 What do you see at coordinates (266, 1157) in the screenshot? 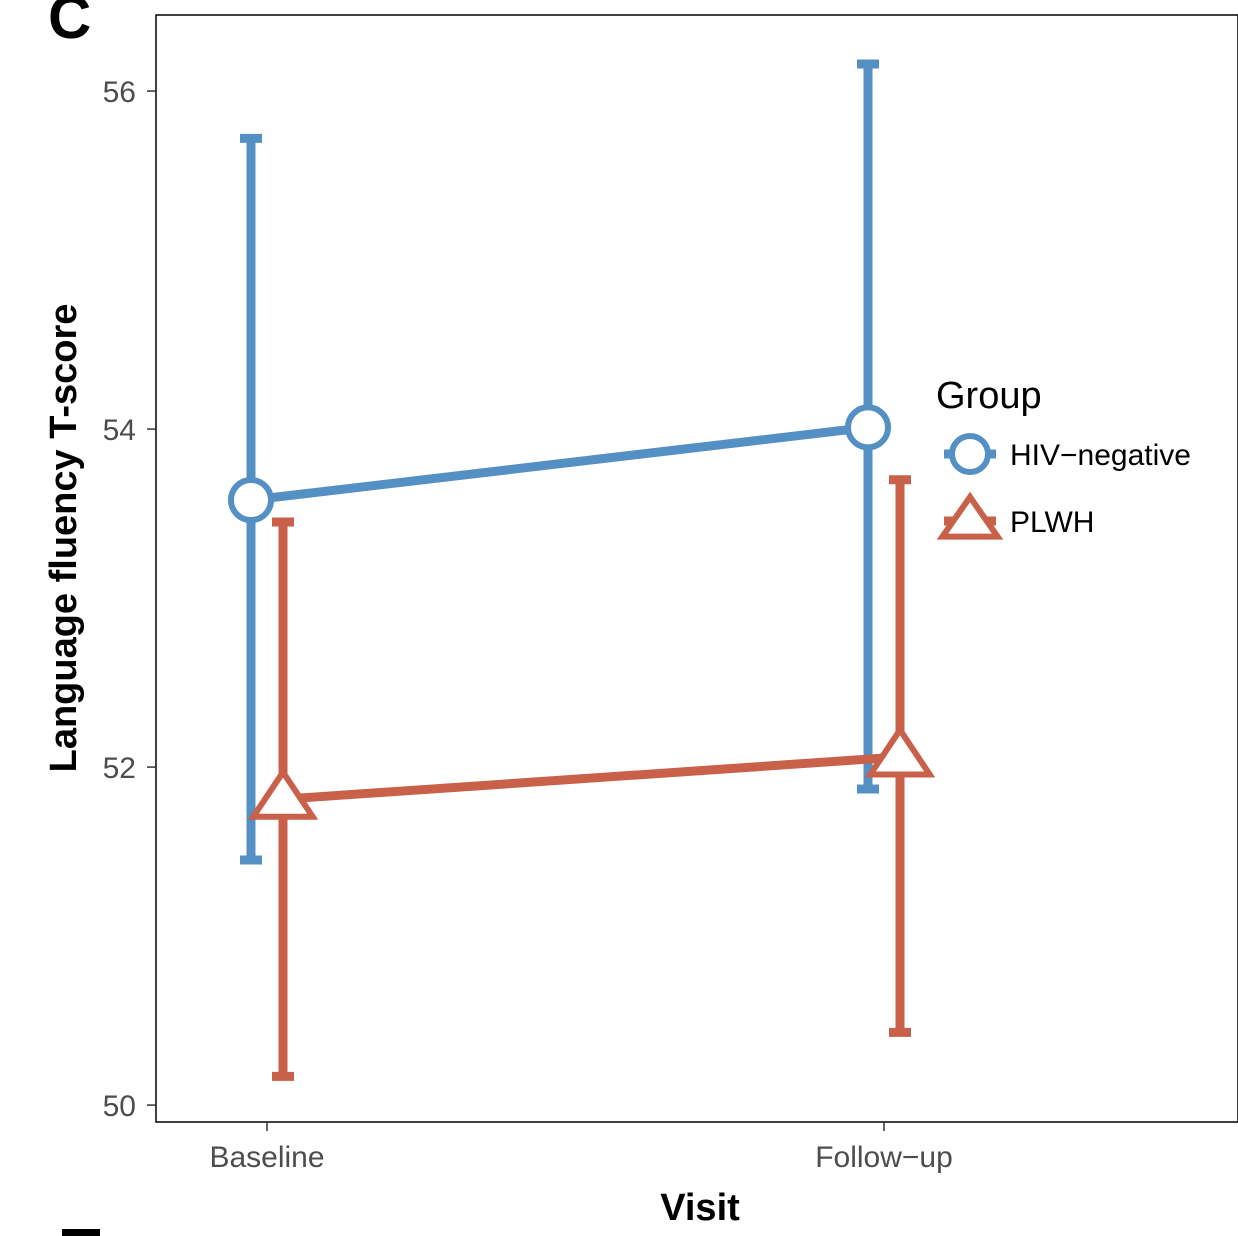
I see `x-tick-label: Baseline` at bounding box center [266, 1157].